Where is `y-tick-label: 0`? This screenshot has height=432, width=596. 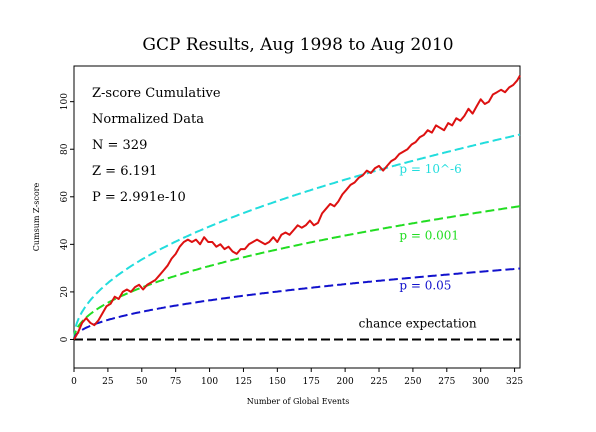
y-tick-label: 0 is located at coordinates (65, 339).